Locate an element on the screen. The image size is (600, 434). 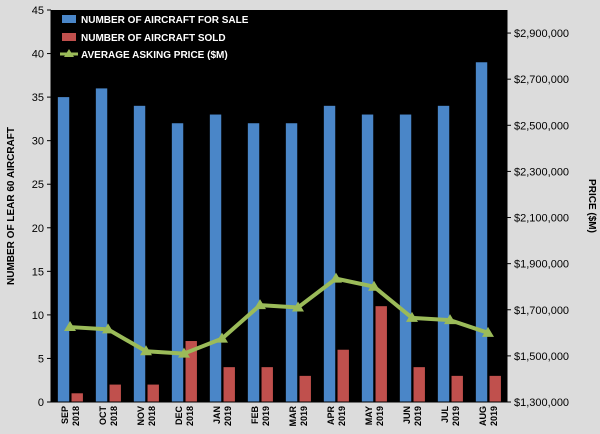
x-tick-label: JUN2019 is located at coordinates (412, 416).